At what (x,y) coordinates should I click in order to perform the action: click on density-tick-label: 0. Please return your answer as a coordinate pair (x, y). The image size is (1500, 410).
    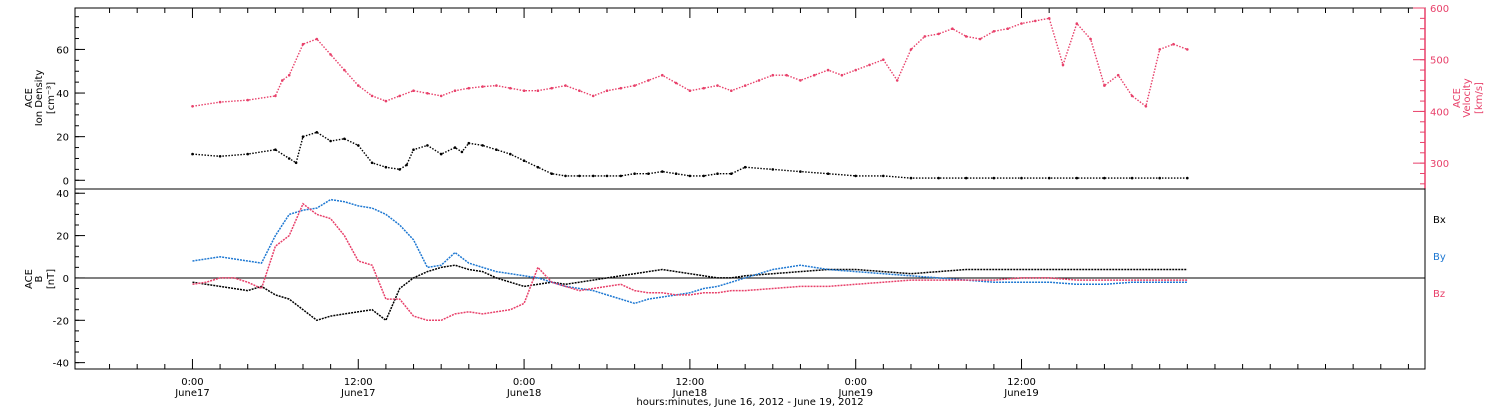
    Looking at the image, I should click on (66, 181).